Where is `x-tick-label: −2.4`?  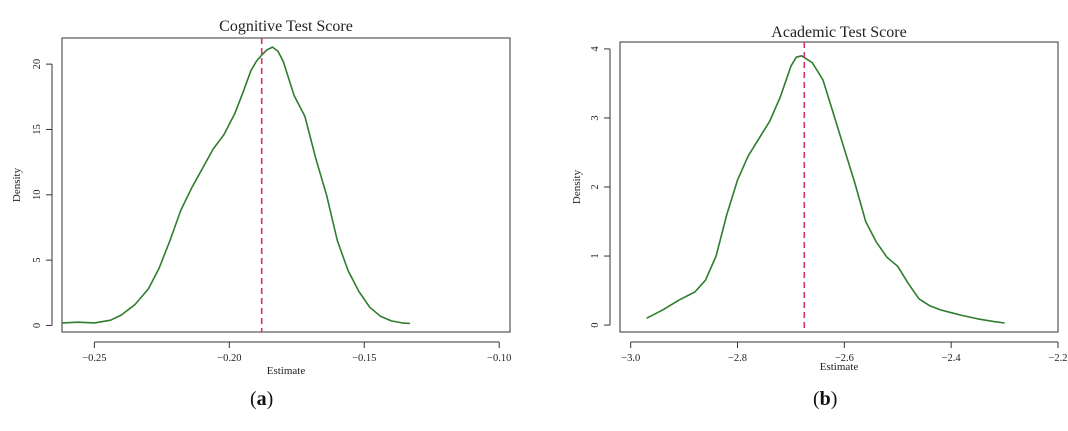
x-tick-label: −2.4 is located at coordinates (952, 358).